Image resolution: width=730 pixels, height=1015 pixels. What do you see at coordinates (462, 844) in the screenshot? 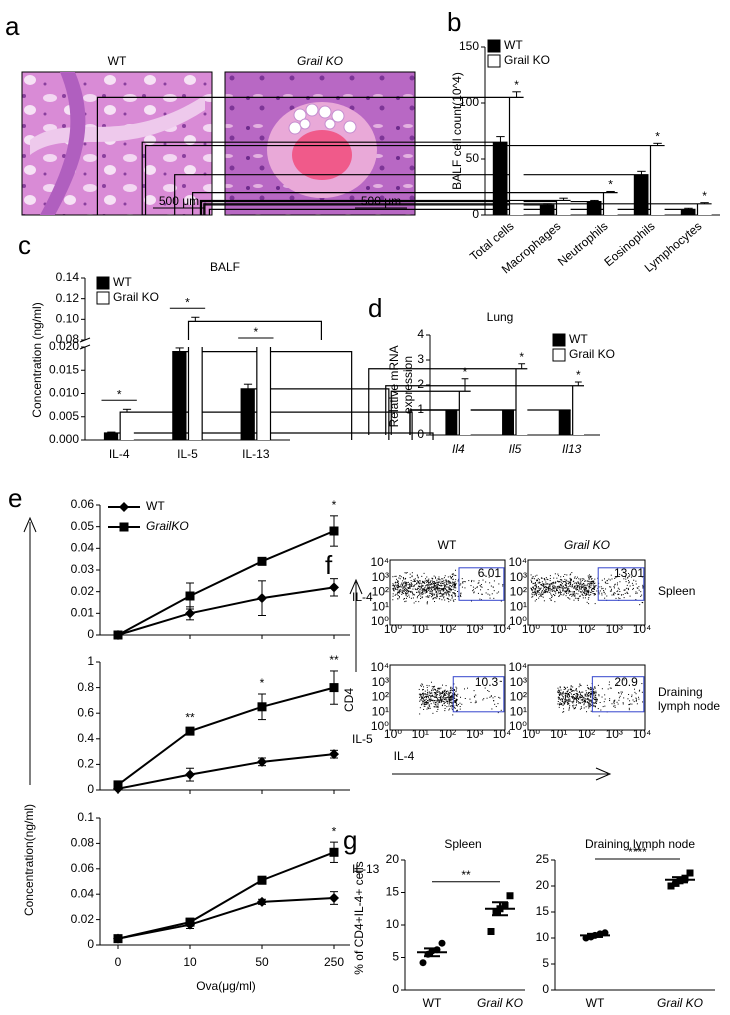
I see `subplot-title: Spleen` at bounding box center [462, 844].